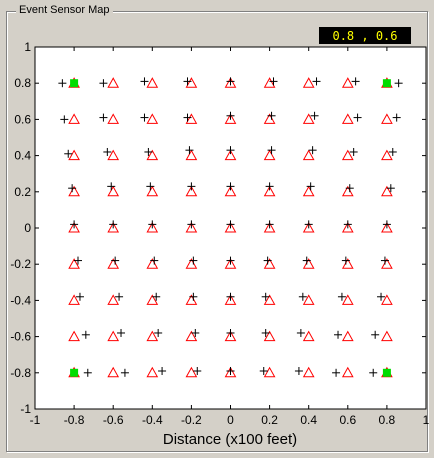  I want to click on x-tick-label: -0.8, so click(74, 420).